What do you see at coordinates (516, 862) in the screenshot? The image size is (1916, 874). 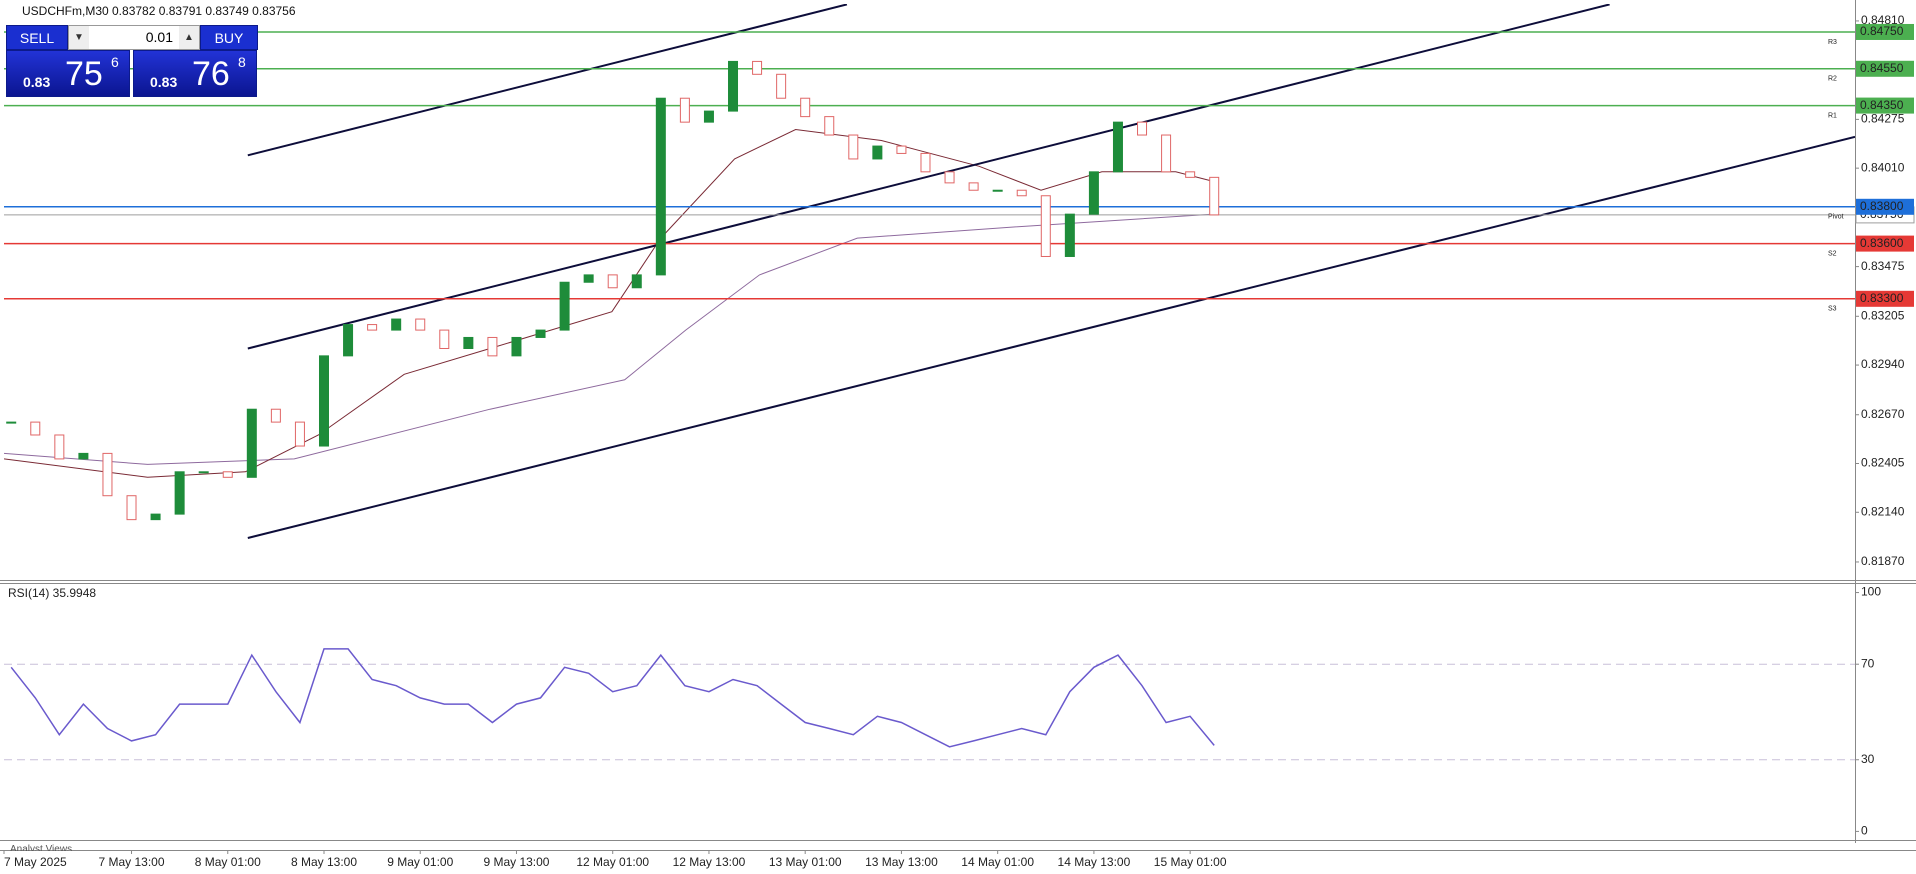 I see `x-tick-label: 9 May 13:00` at bounding box center [516, 862].